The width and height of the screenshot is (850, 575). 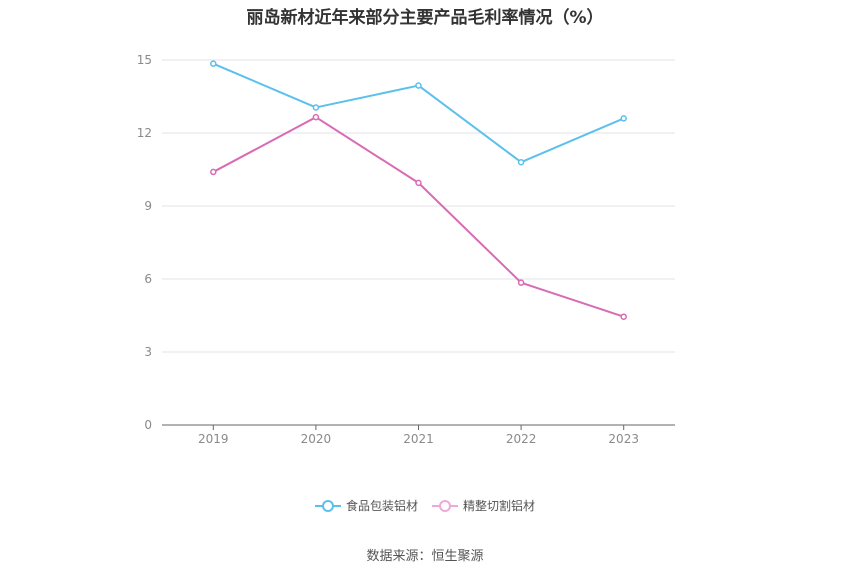 I want to click on legend-label-series-2: 精整切割铝材, so click(x=499, y=506).